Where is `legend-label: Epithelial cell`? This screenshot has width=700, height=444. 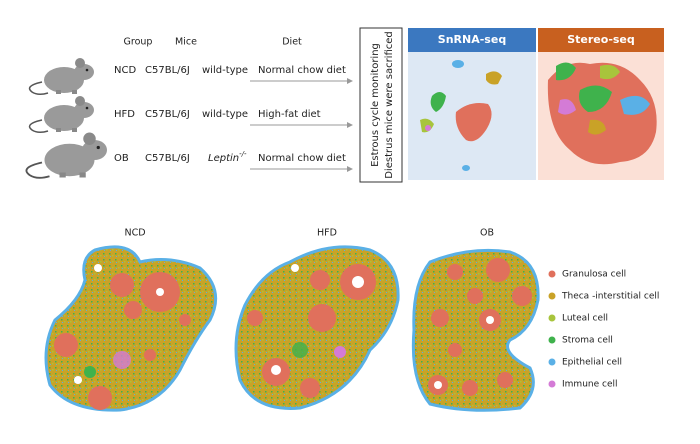
legend-label: Epithelial cell is located at coordinates (592, 363).